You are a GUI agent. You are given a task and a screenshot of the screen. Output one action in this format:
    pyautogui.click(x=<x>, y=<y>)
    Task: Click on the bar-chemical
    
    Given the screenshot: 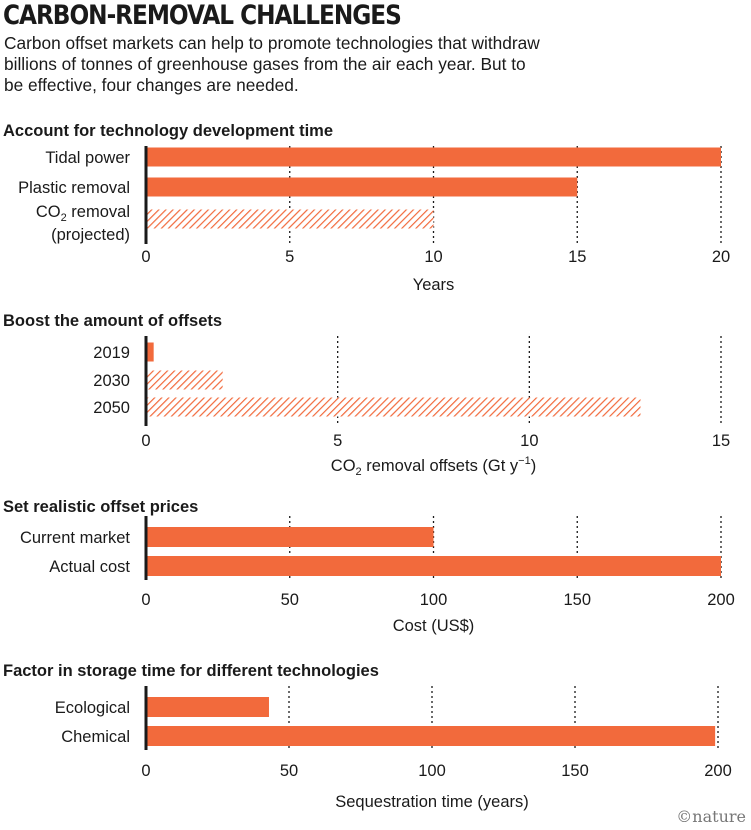 What is the action you would take?
    pyautogui.click(x=431, y=736)
    